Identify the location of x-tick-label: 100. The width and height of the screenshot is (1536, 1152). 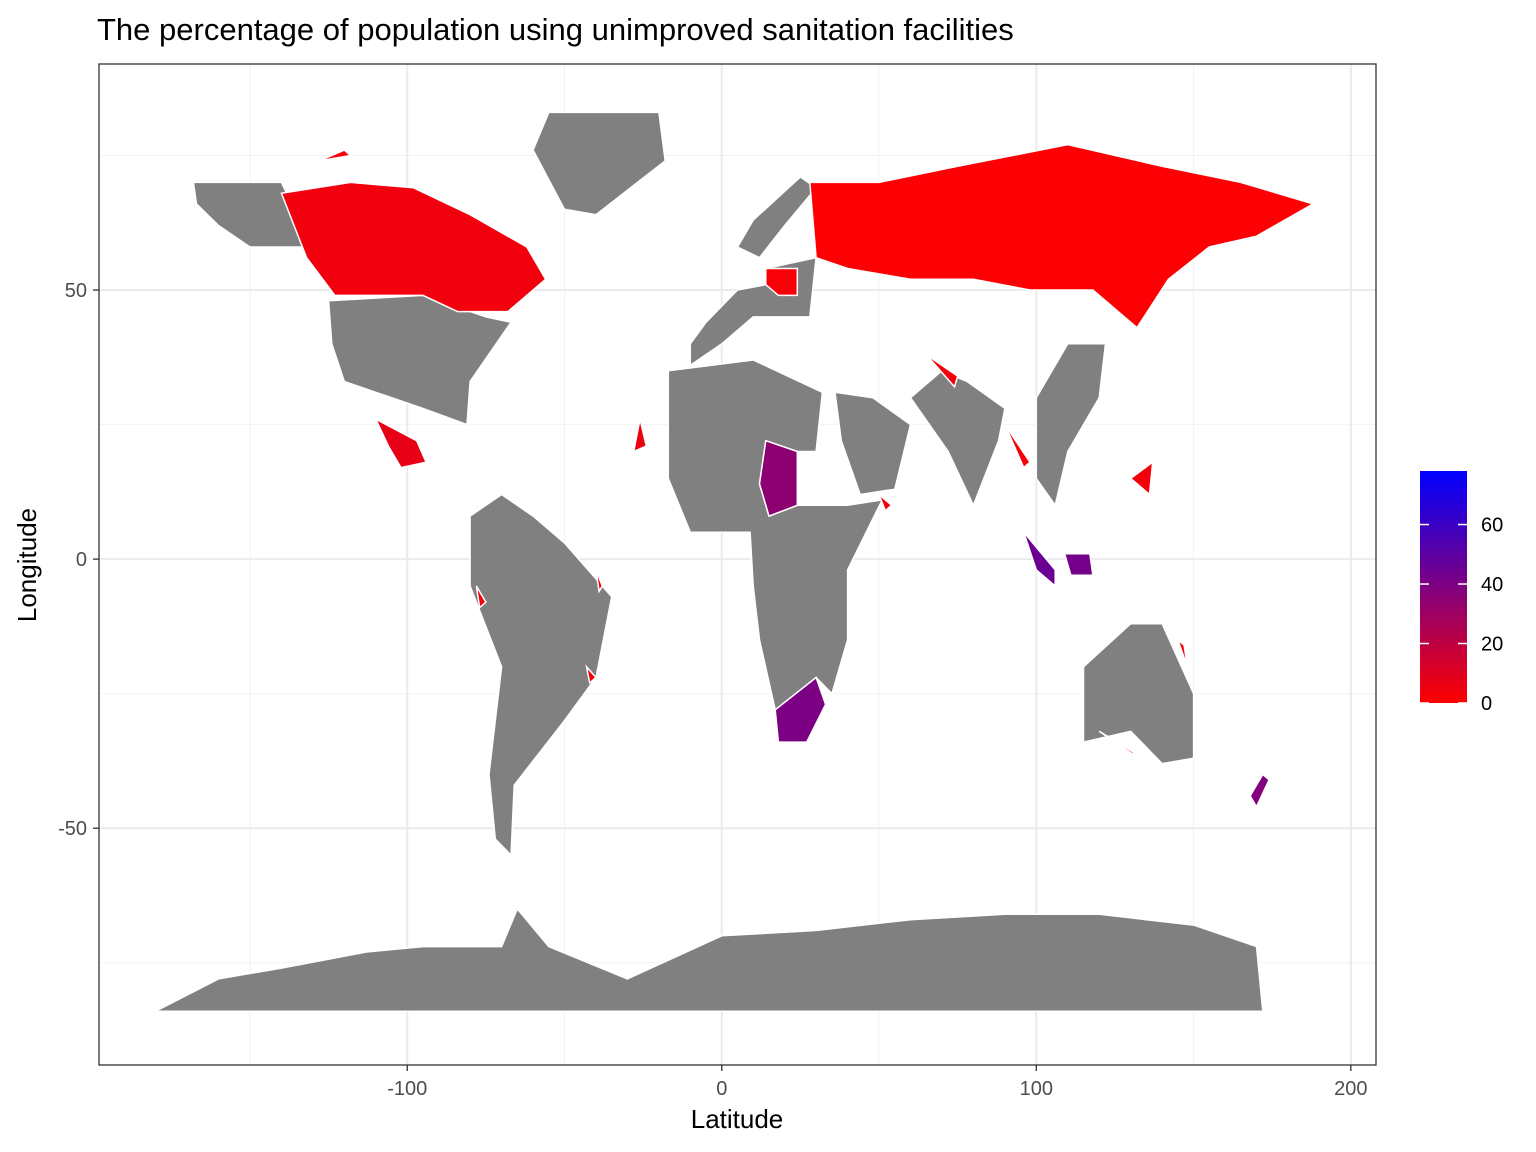
(1036, 1089).